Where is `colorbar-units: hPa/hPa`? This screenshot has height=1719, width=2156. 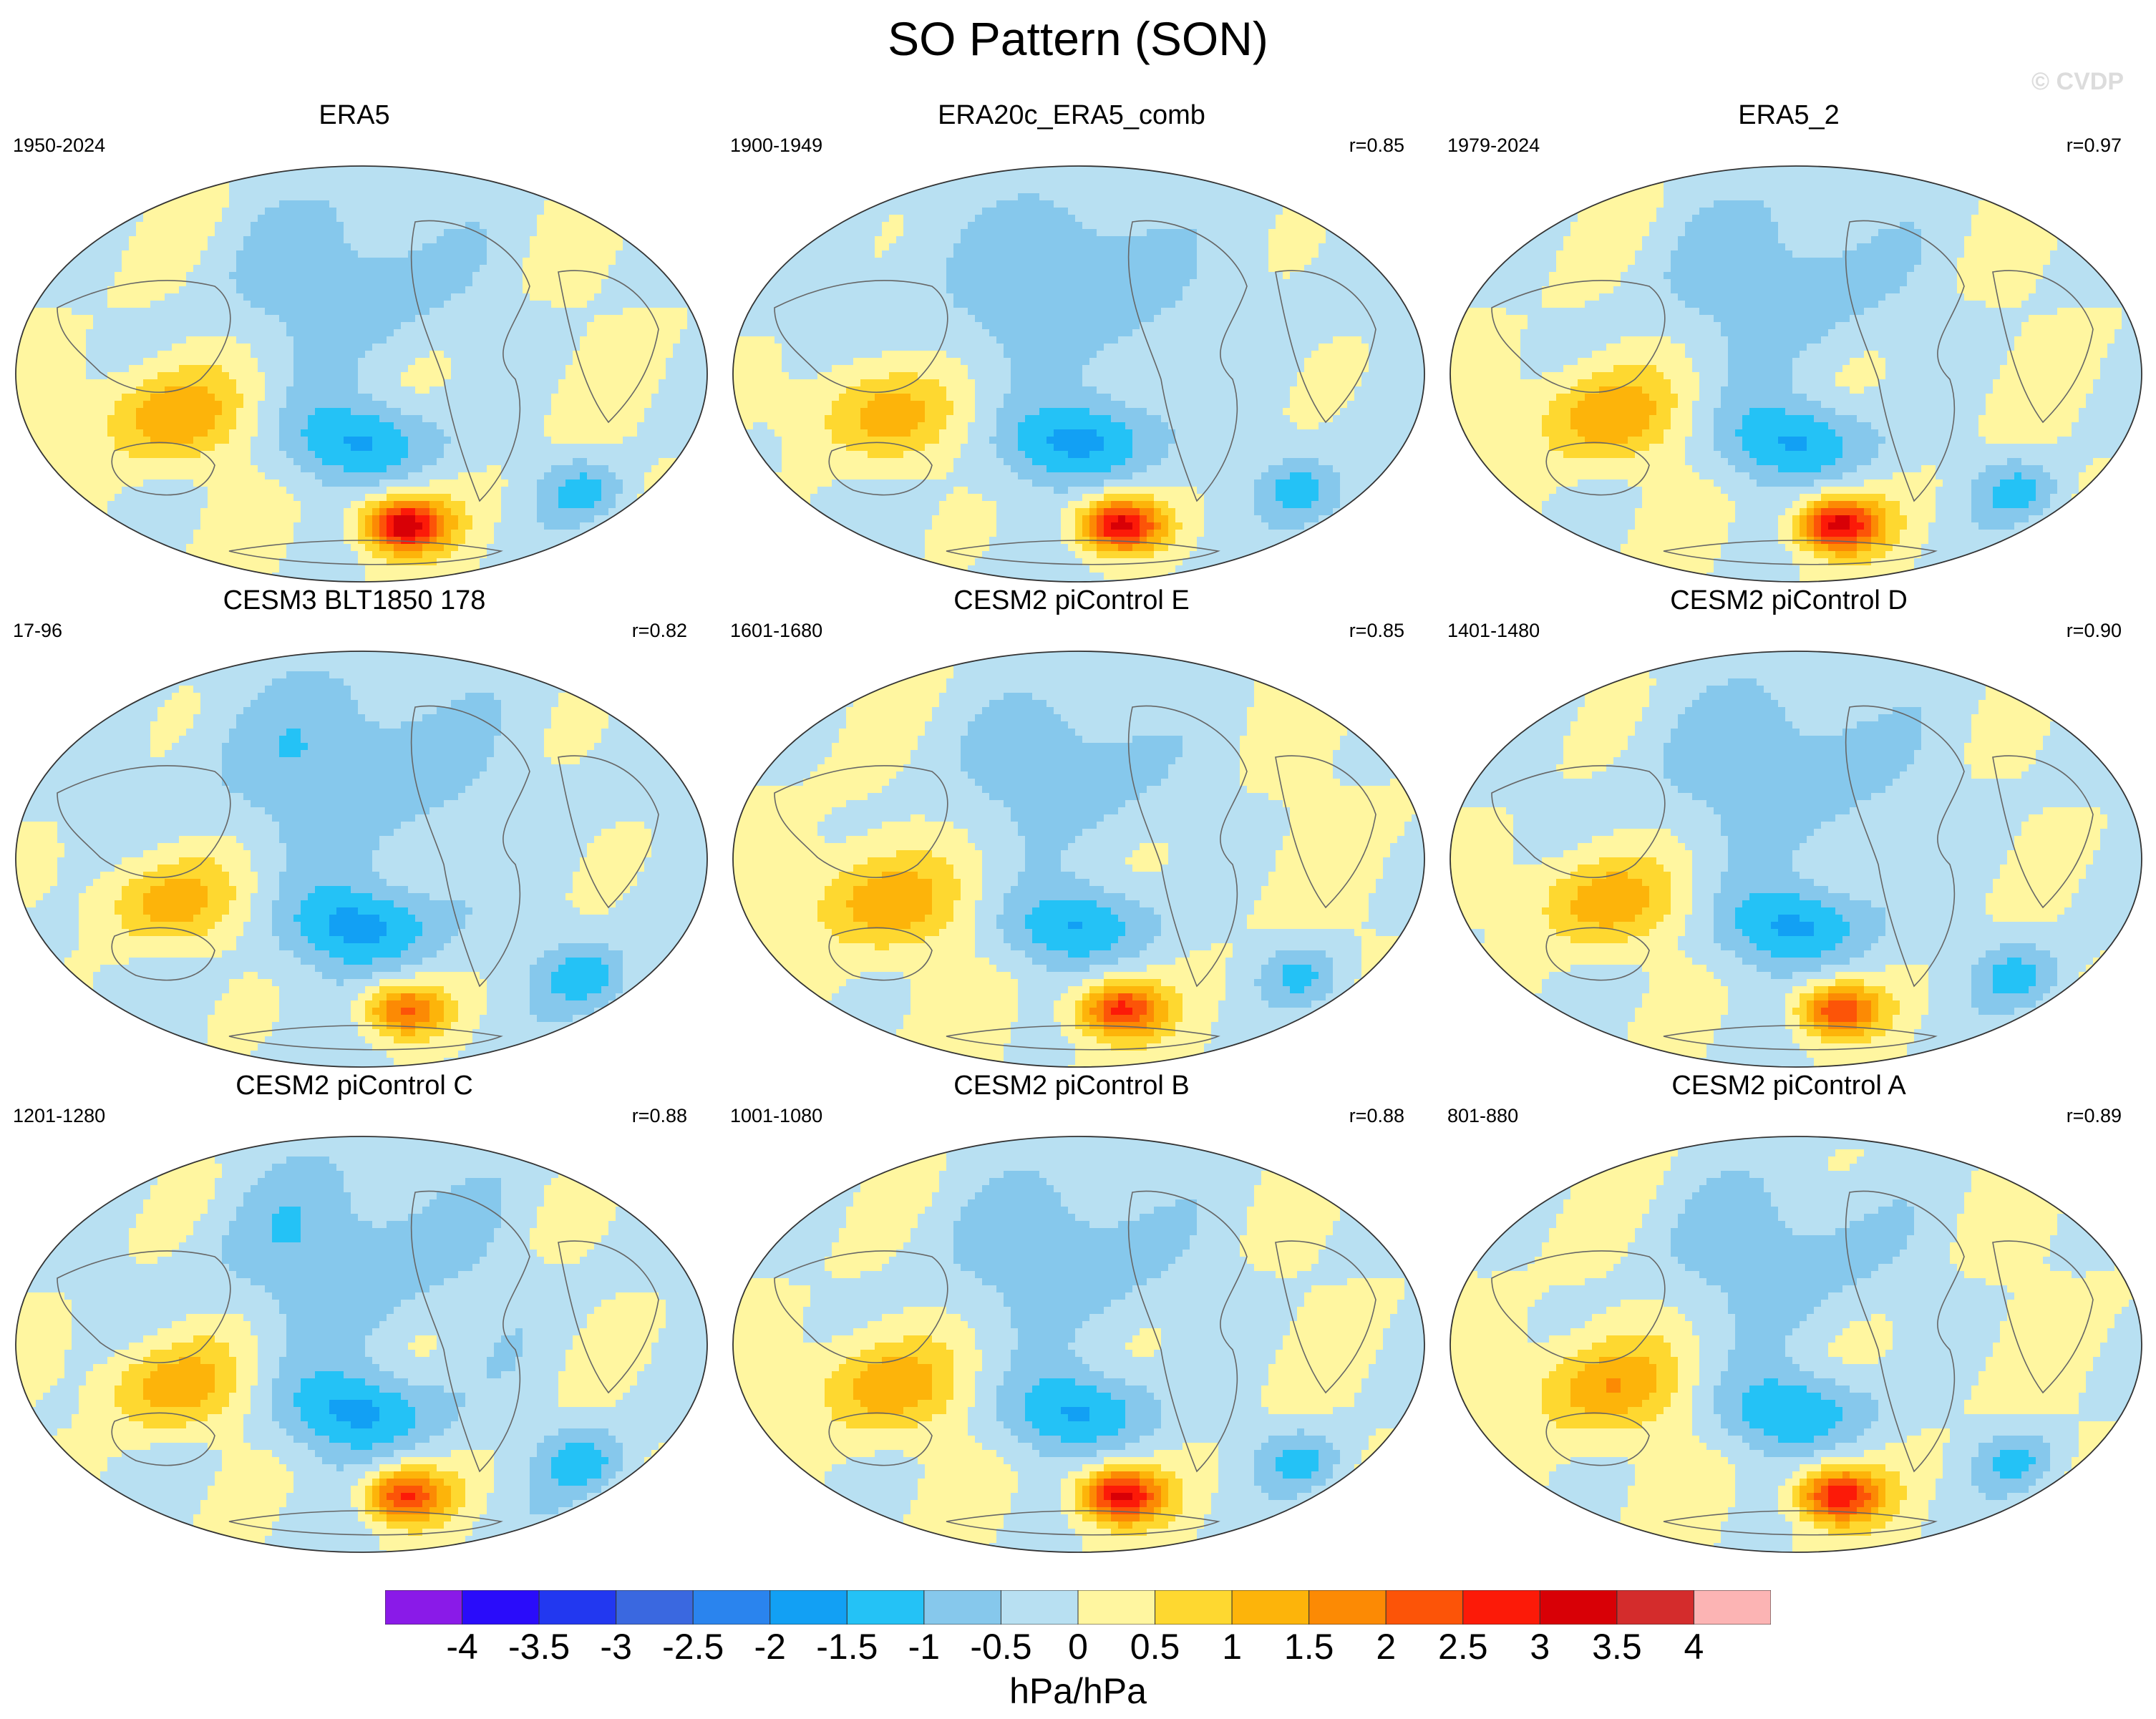 colorbar-units: hPa/hPa is located at coordinates (1078, 1691).